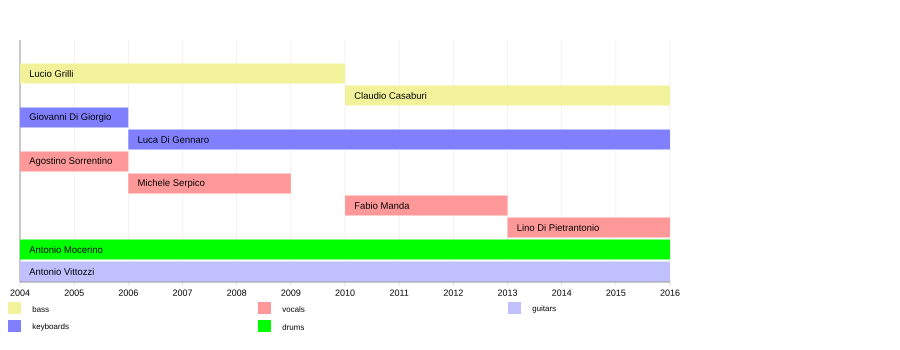  What do you see at coordinates (453, 293) in the screenshot?
I see `x-tick-label: 2012` at bounding box center [453, 293].